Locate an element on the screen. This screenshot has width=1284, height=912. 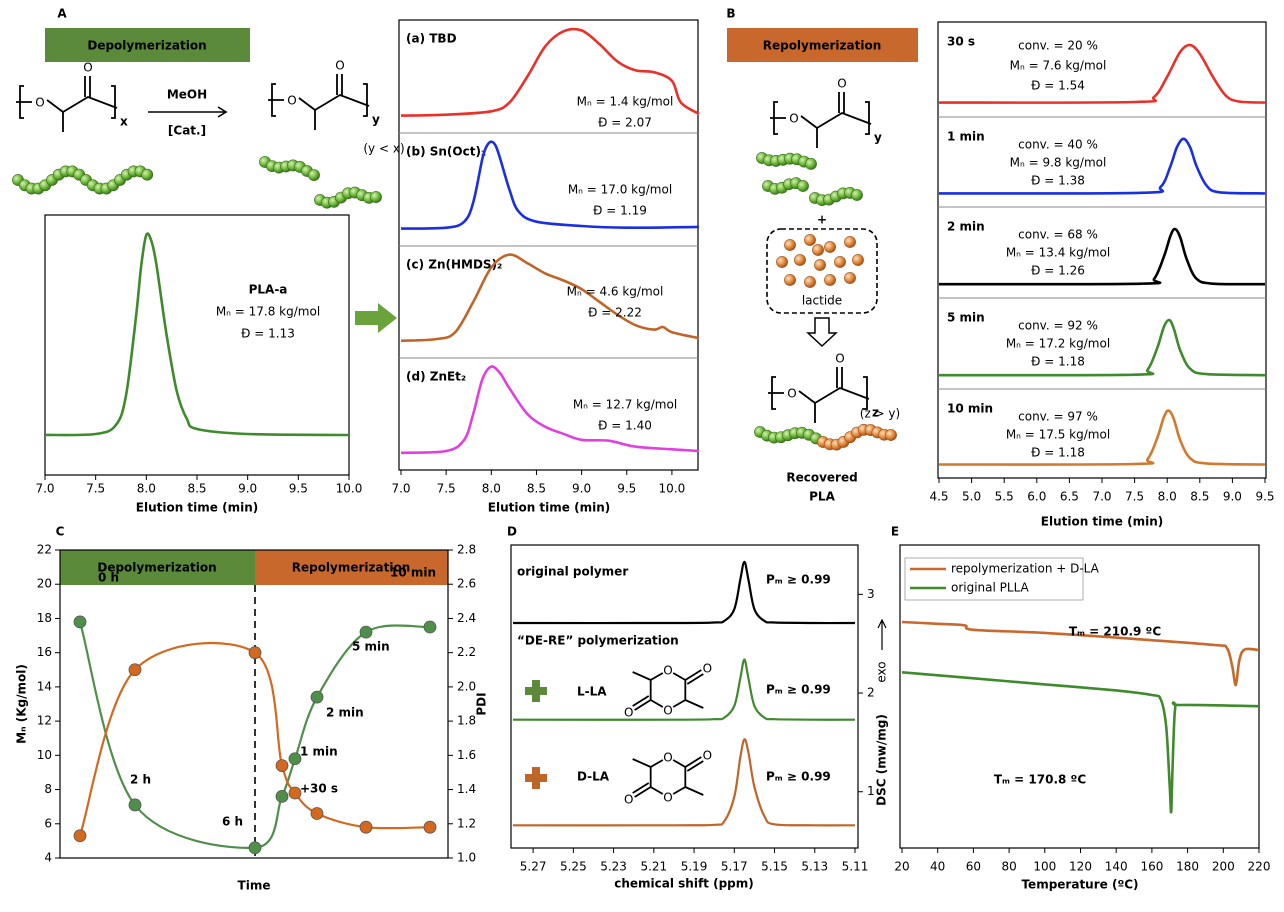
annotation: Tₘ = 170.8 ºC is located at coordinates (1040, 780).